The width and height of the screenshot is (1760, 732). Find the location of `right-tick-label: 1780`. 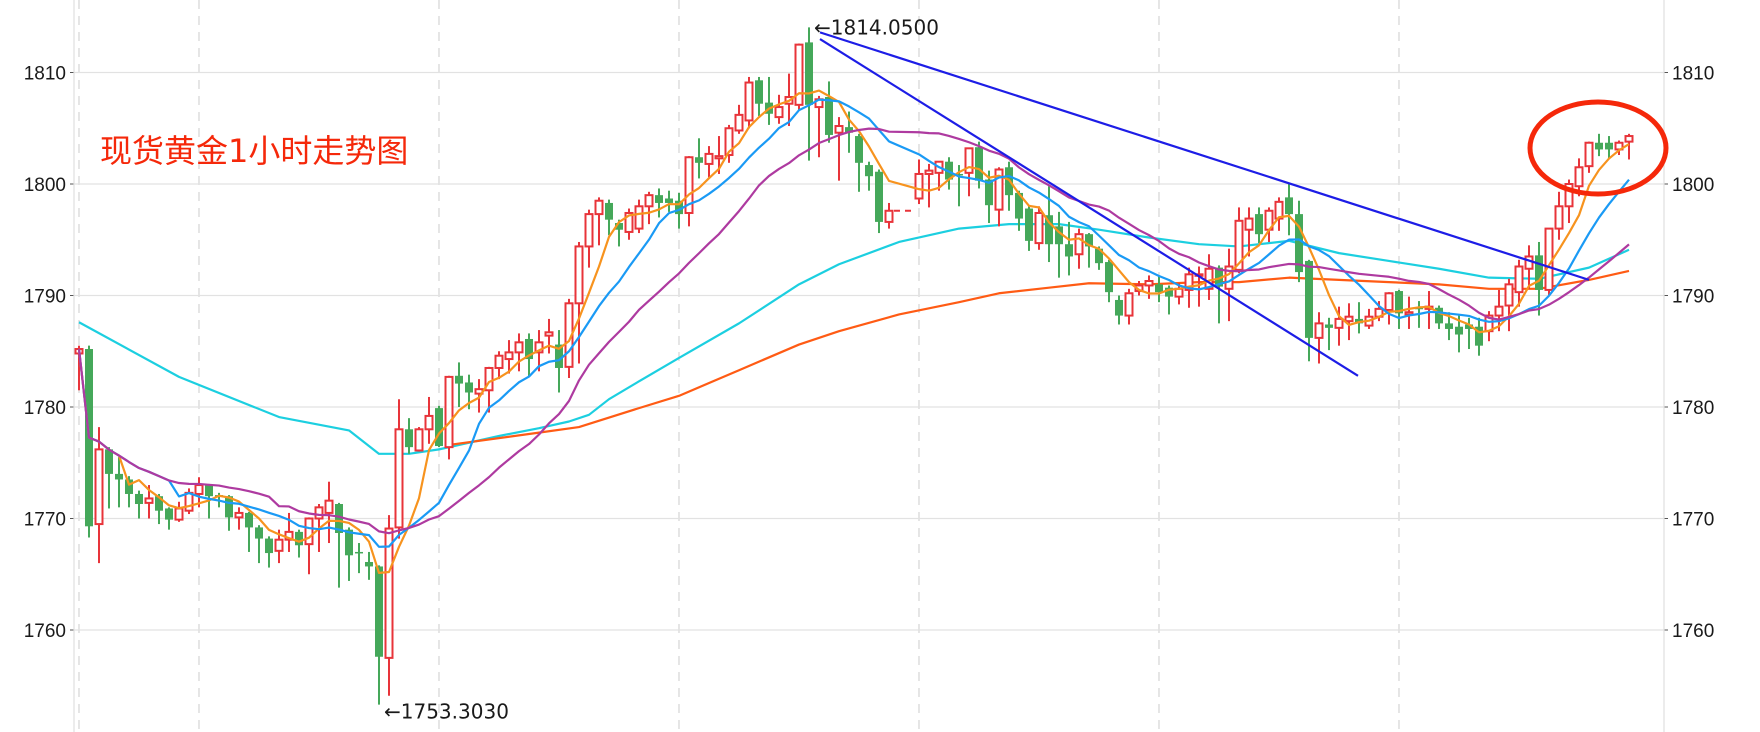

right-tick-label: 1780 is located at coordinates (1693, 408).